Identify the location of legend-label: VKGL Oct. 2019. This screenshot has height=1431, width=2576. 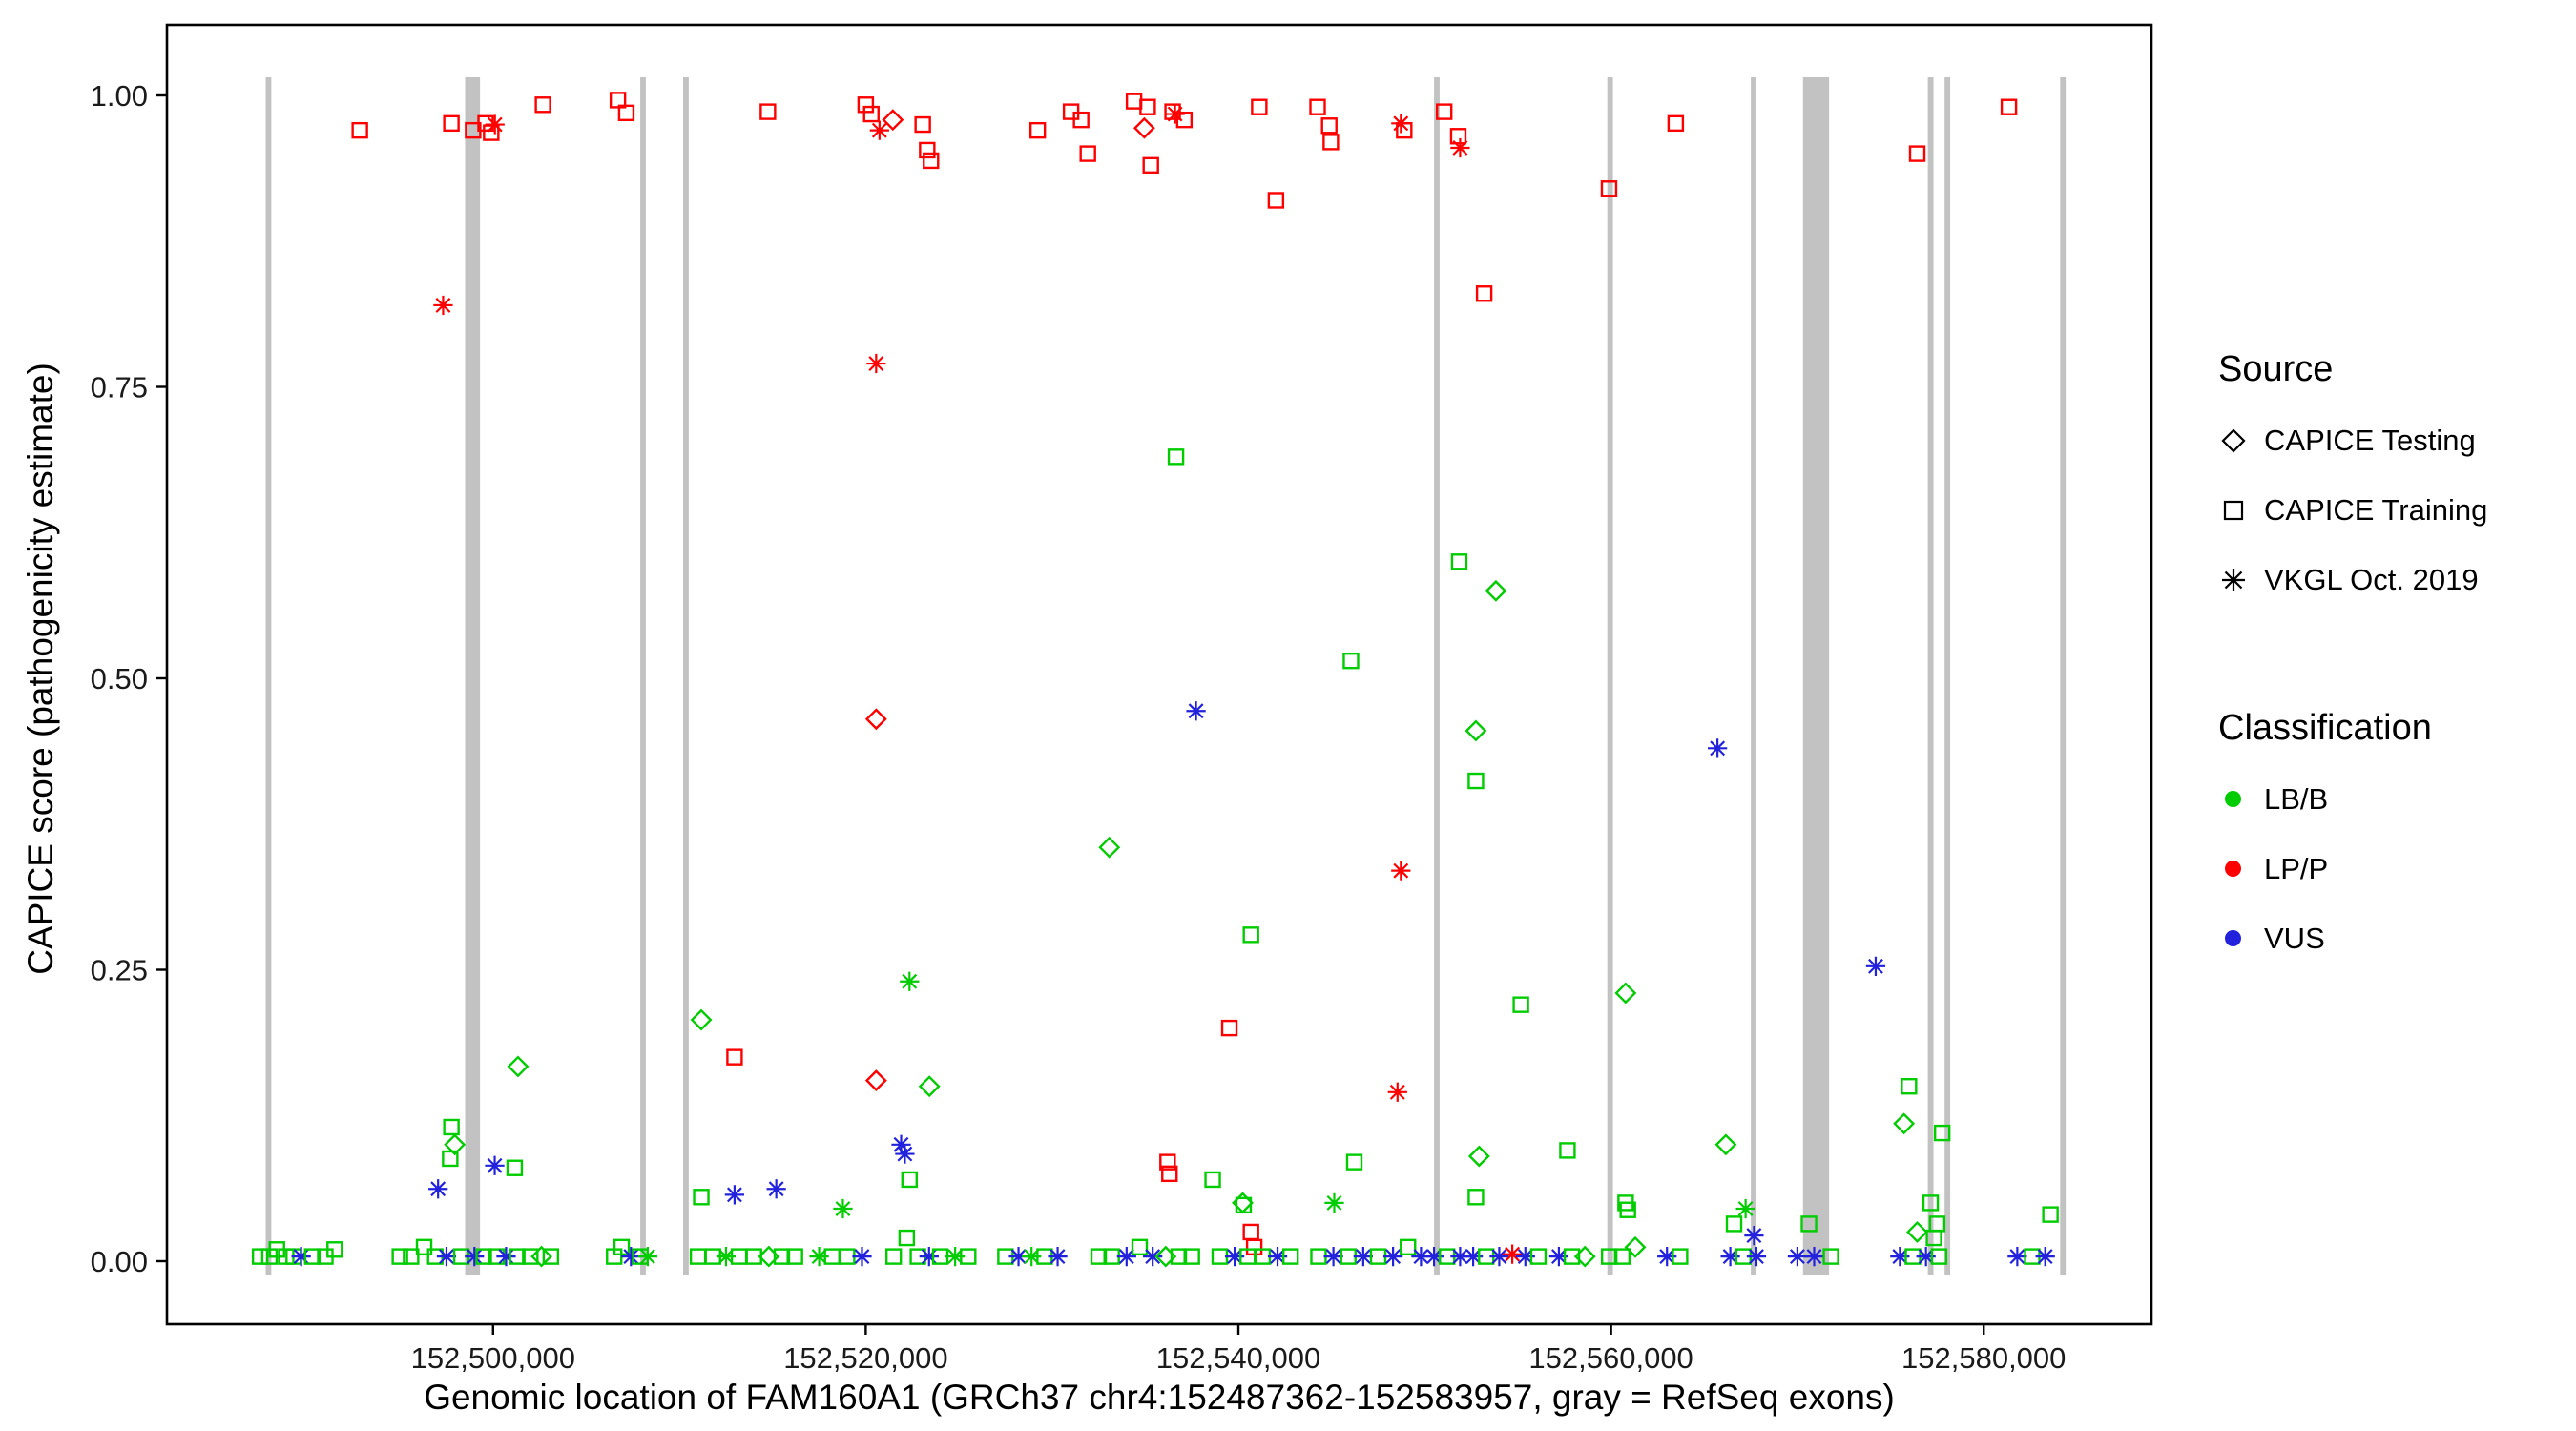
(2371, 579).